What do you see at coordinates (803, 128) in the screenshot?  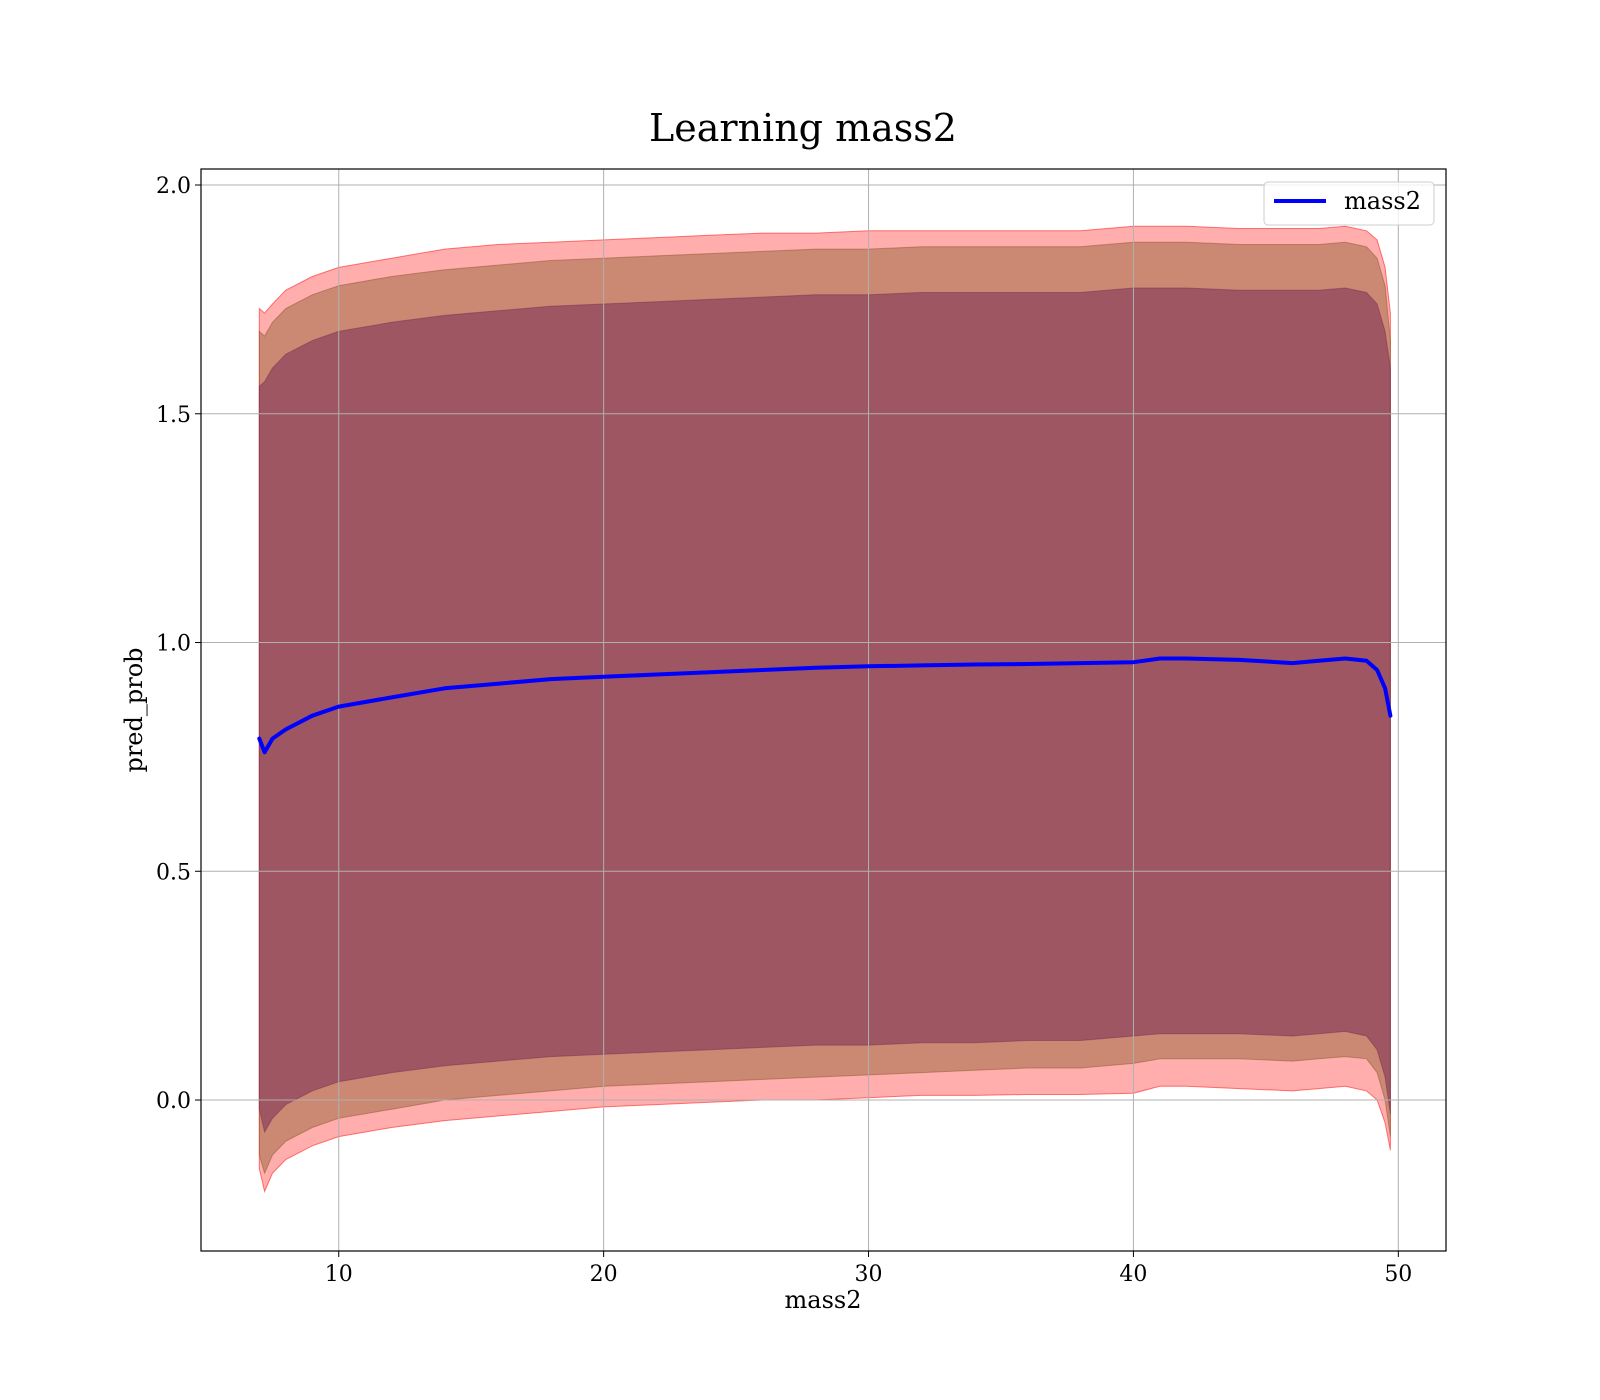 I see `chart-title: Learning mass2` at bounding box center [803, 128].